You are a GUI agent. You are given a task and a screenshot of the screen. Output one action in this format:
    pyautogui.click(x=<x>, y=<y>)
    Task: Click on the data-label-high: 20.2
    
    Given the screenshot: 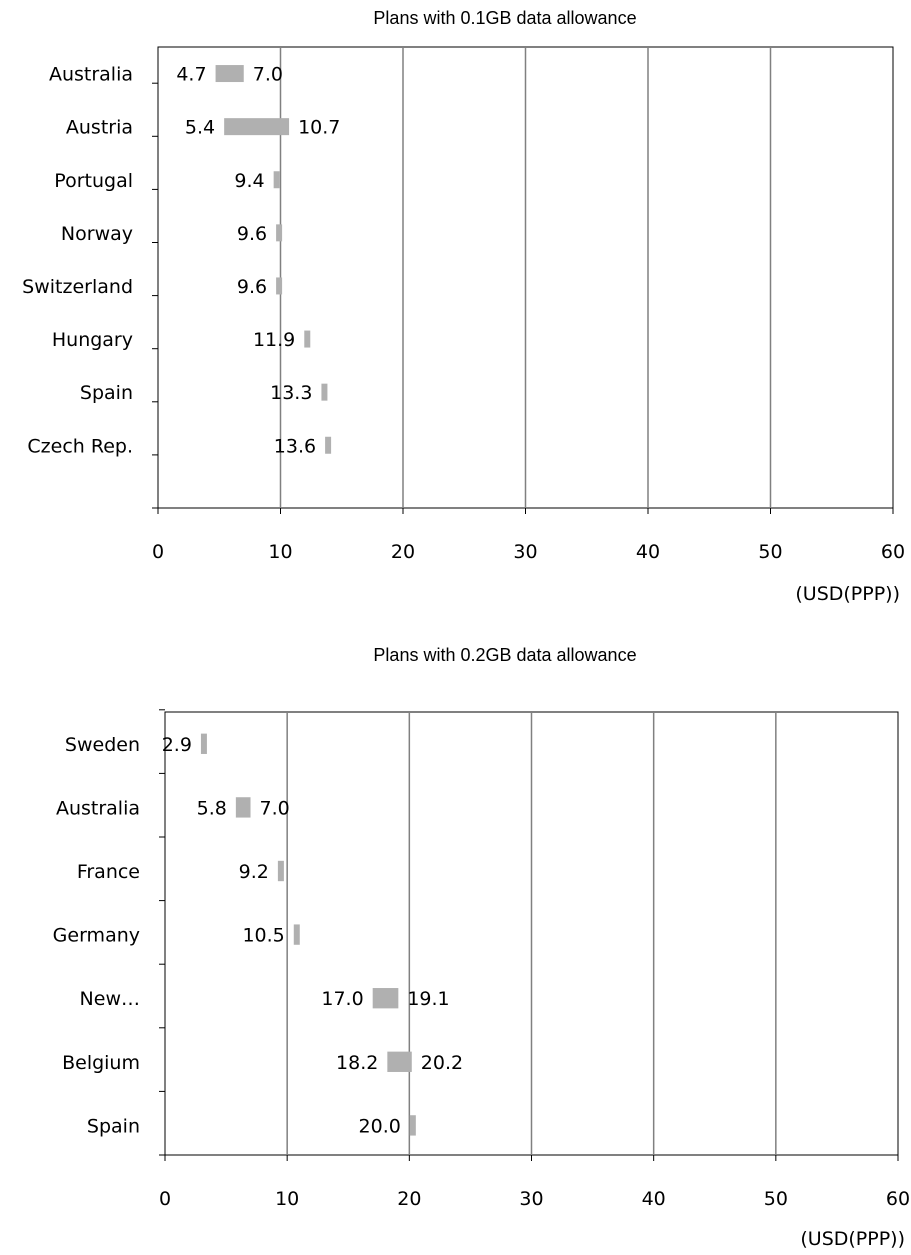 What is the action you would take?
    pyautogui.click(x=442, y=1063)
    